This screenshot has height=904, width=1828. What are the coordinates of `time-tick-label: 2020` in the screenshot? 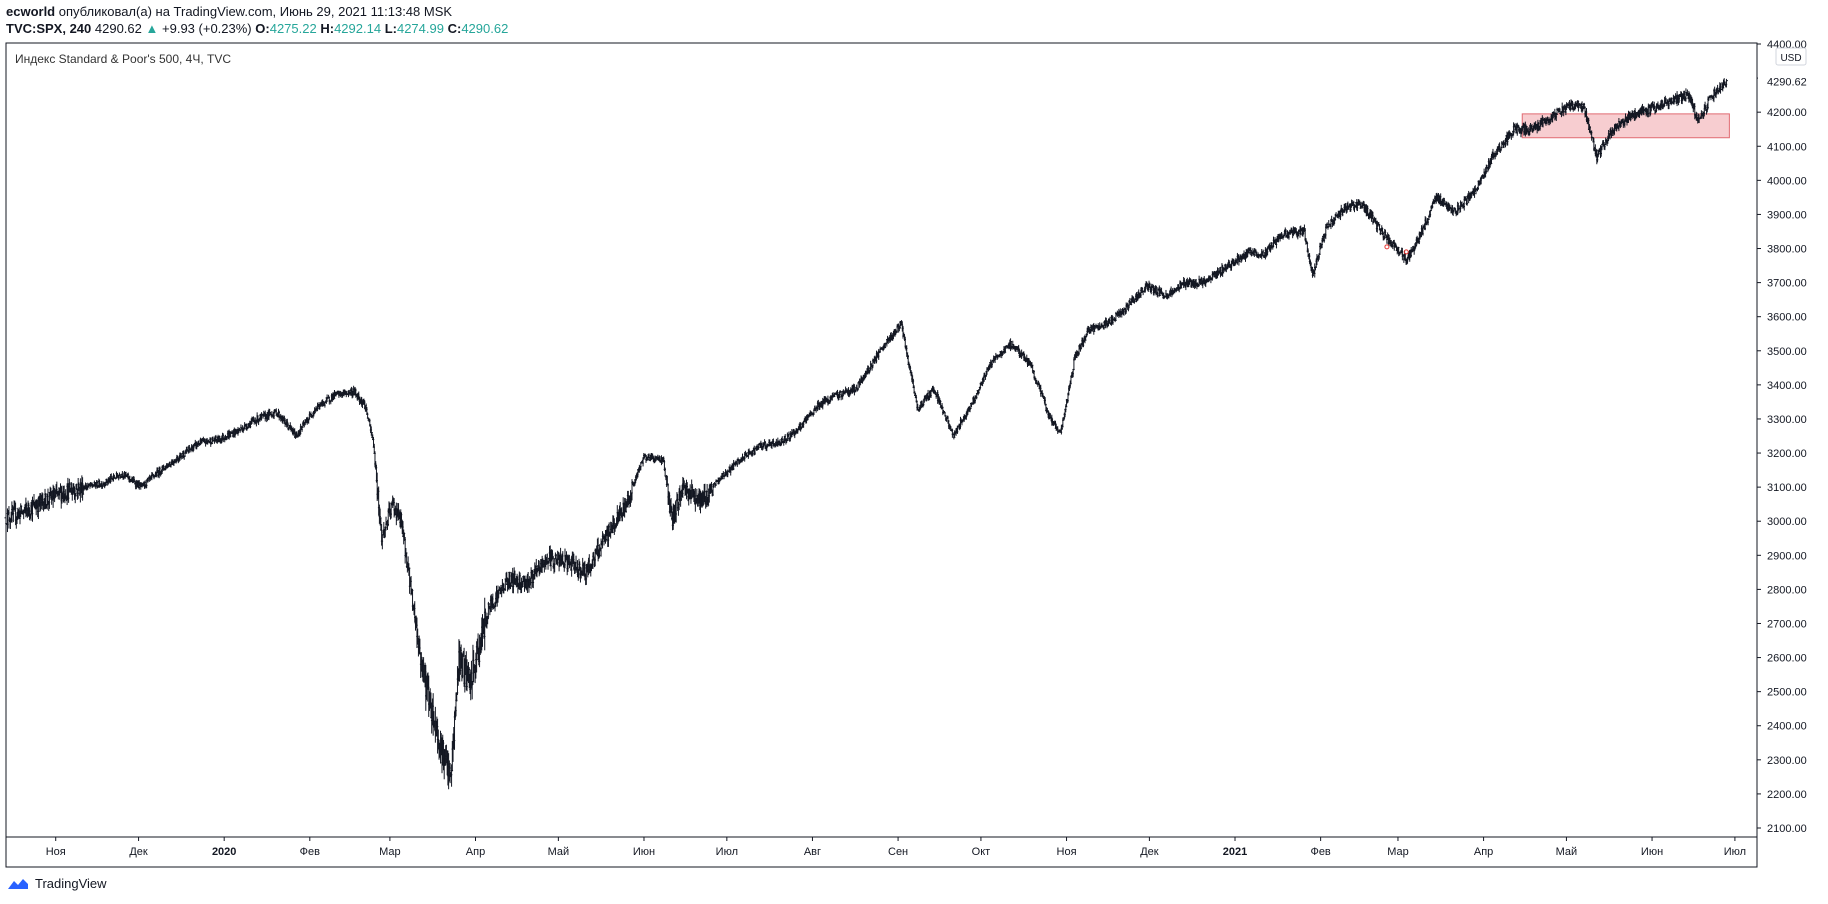 It's located at (224, 852).